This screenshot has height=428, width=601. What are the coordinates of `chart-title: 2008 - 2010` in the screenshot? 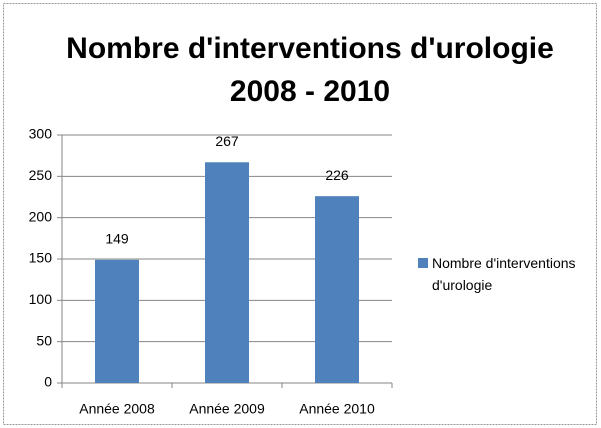 It's located at (310, 91).